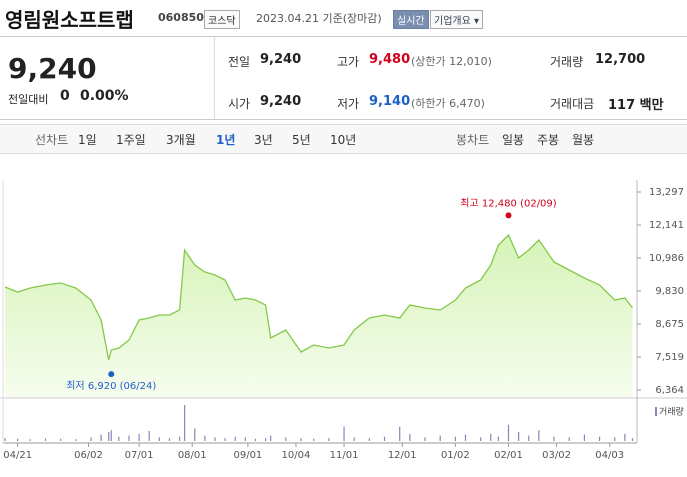 The width and height of the screenshot is (687, 477). Describe the element at coordinates (508, 203) in the screenshot. I see `extreme-label: 최고 12,480 (02/09)` at that location.